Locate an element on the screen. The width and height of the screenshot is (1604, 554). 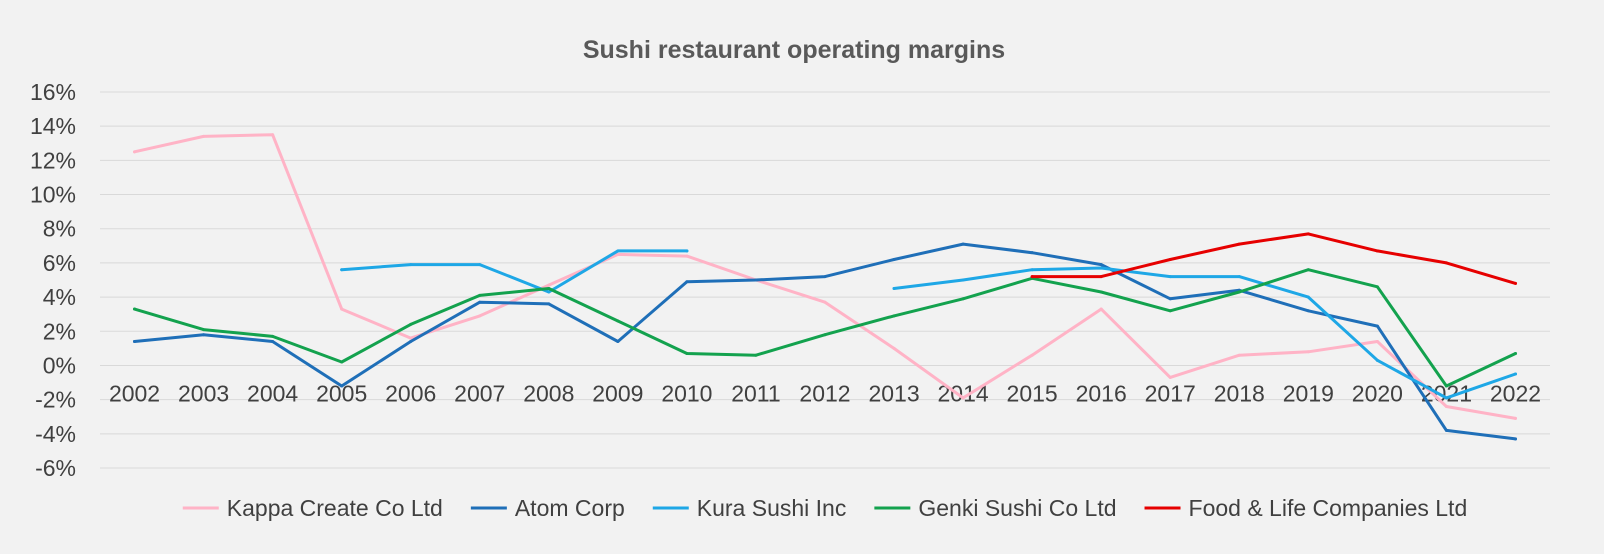
x-tick-label: 2006 is located at coordinates (410, 393).